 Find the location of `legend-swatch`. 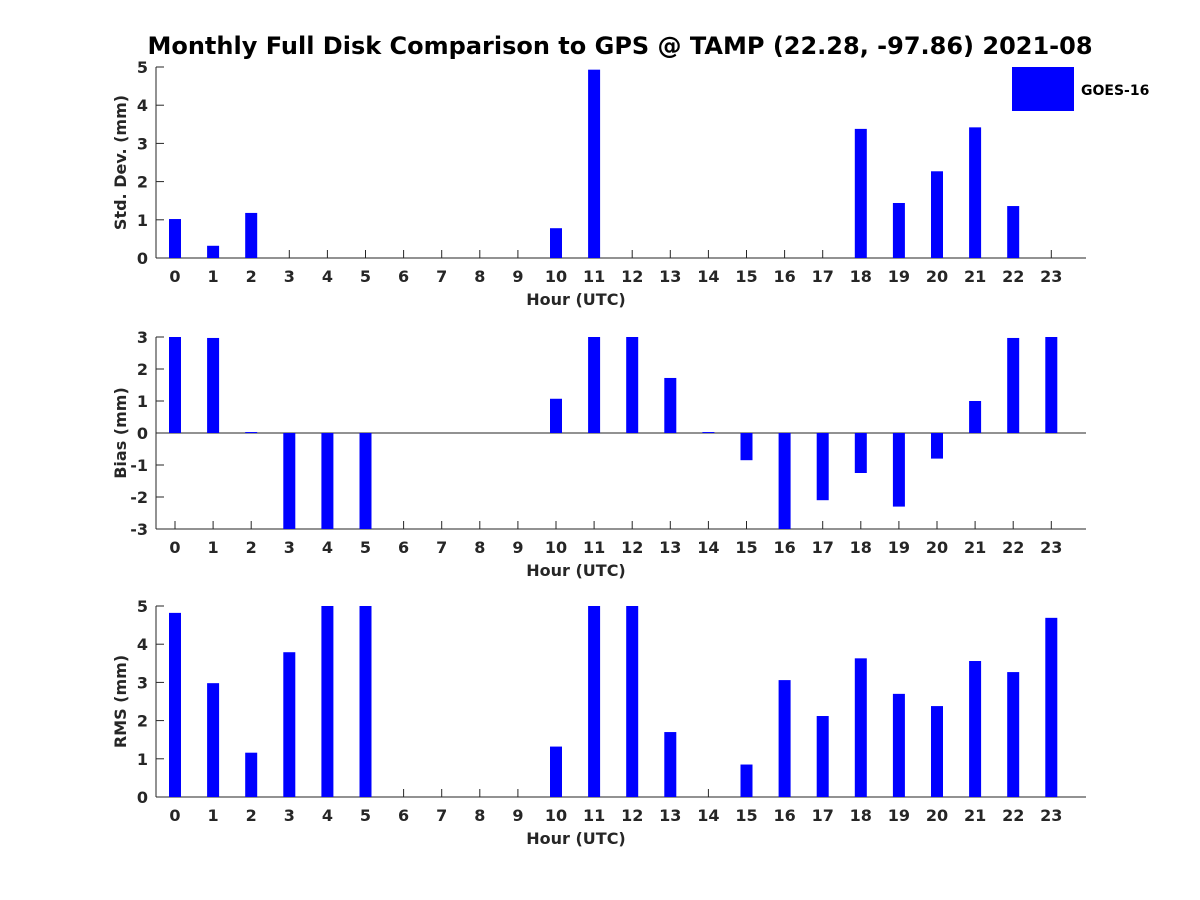

legend-swatch is located at coordinates (1043, 89).